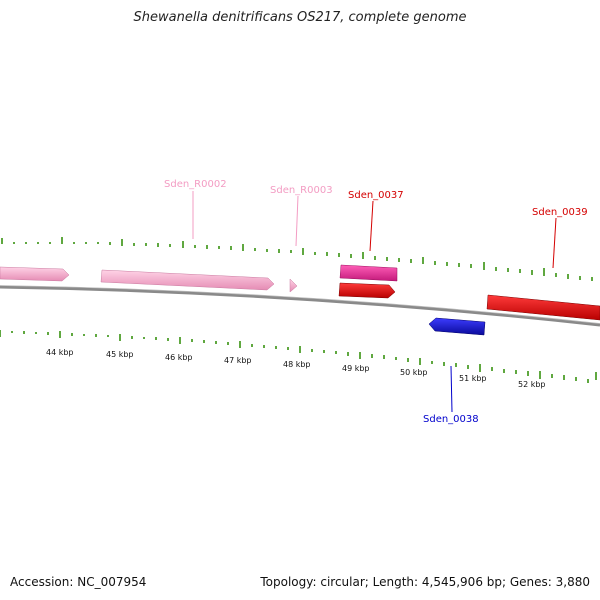 The width and height of the screenshot is (600, 600). Describe the element at coordinates (376, 195) in the screenshot. I see `gene-label-Sden_0037: Sden_0037` at that location.